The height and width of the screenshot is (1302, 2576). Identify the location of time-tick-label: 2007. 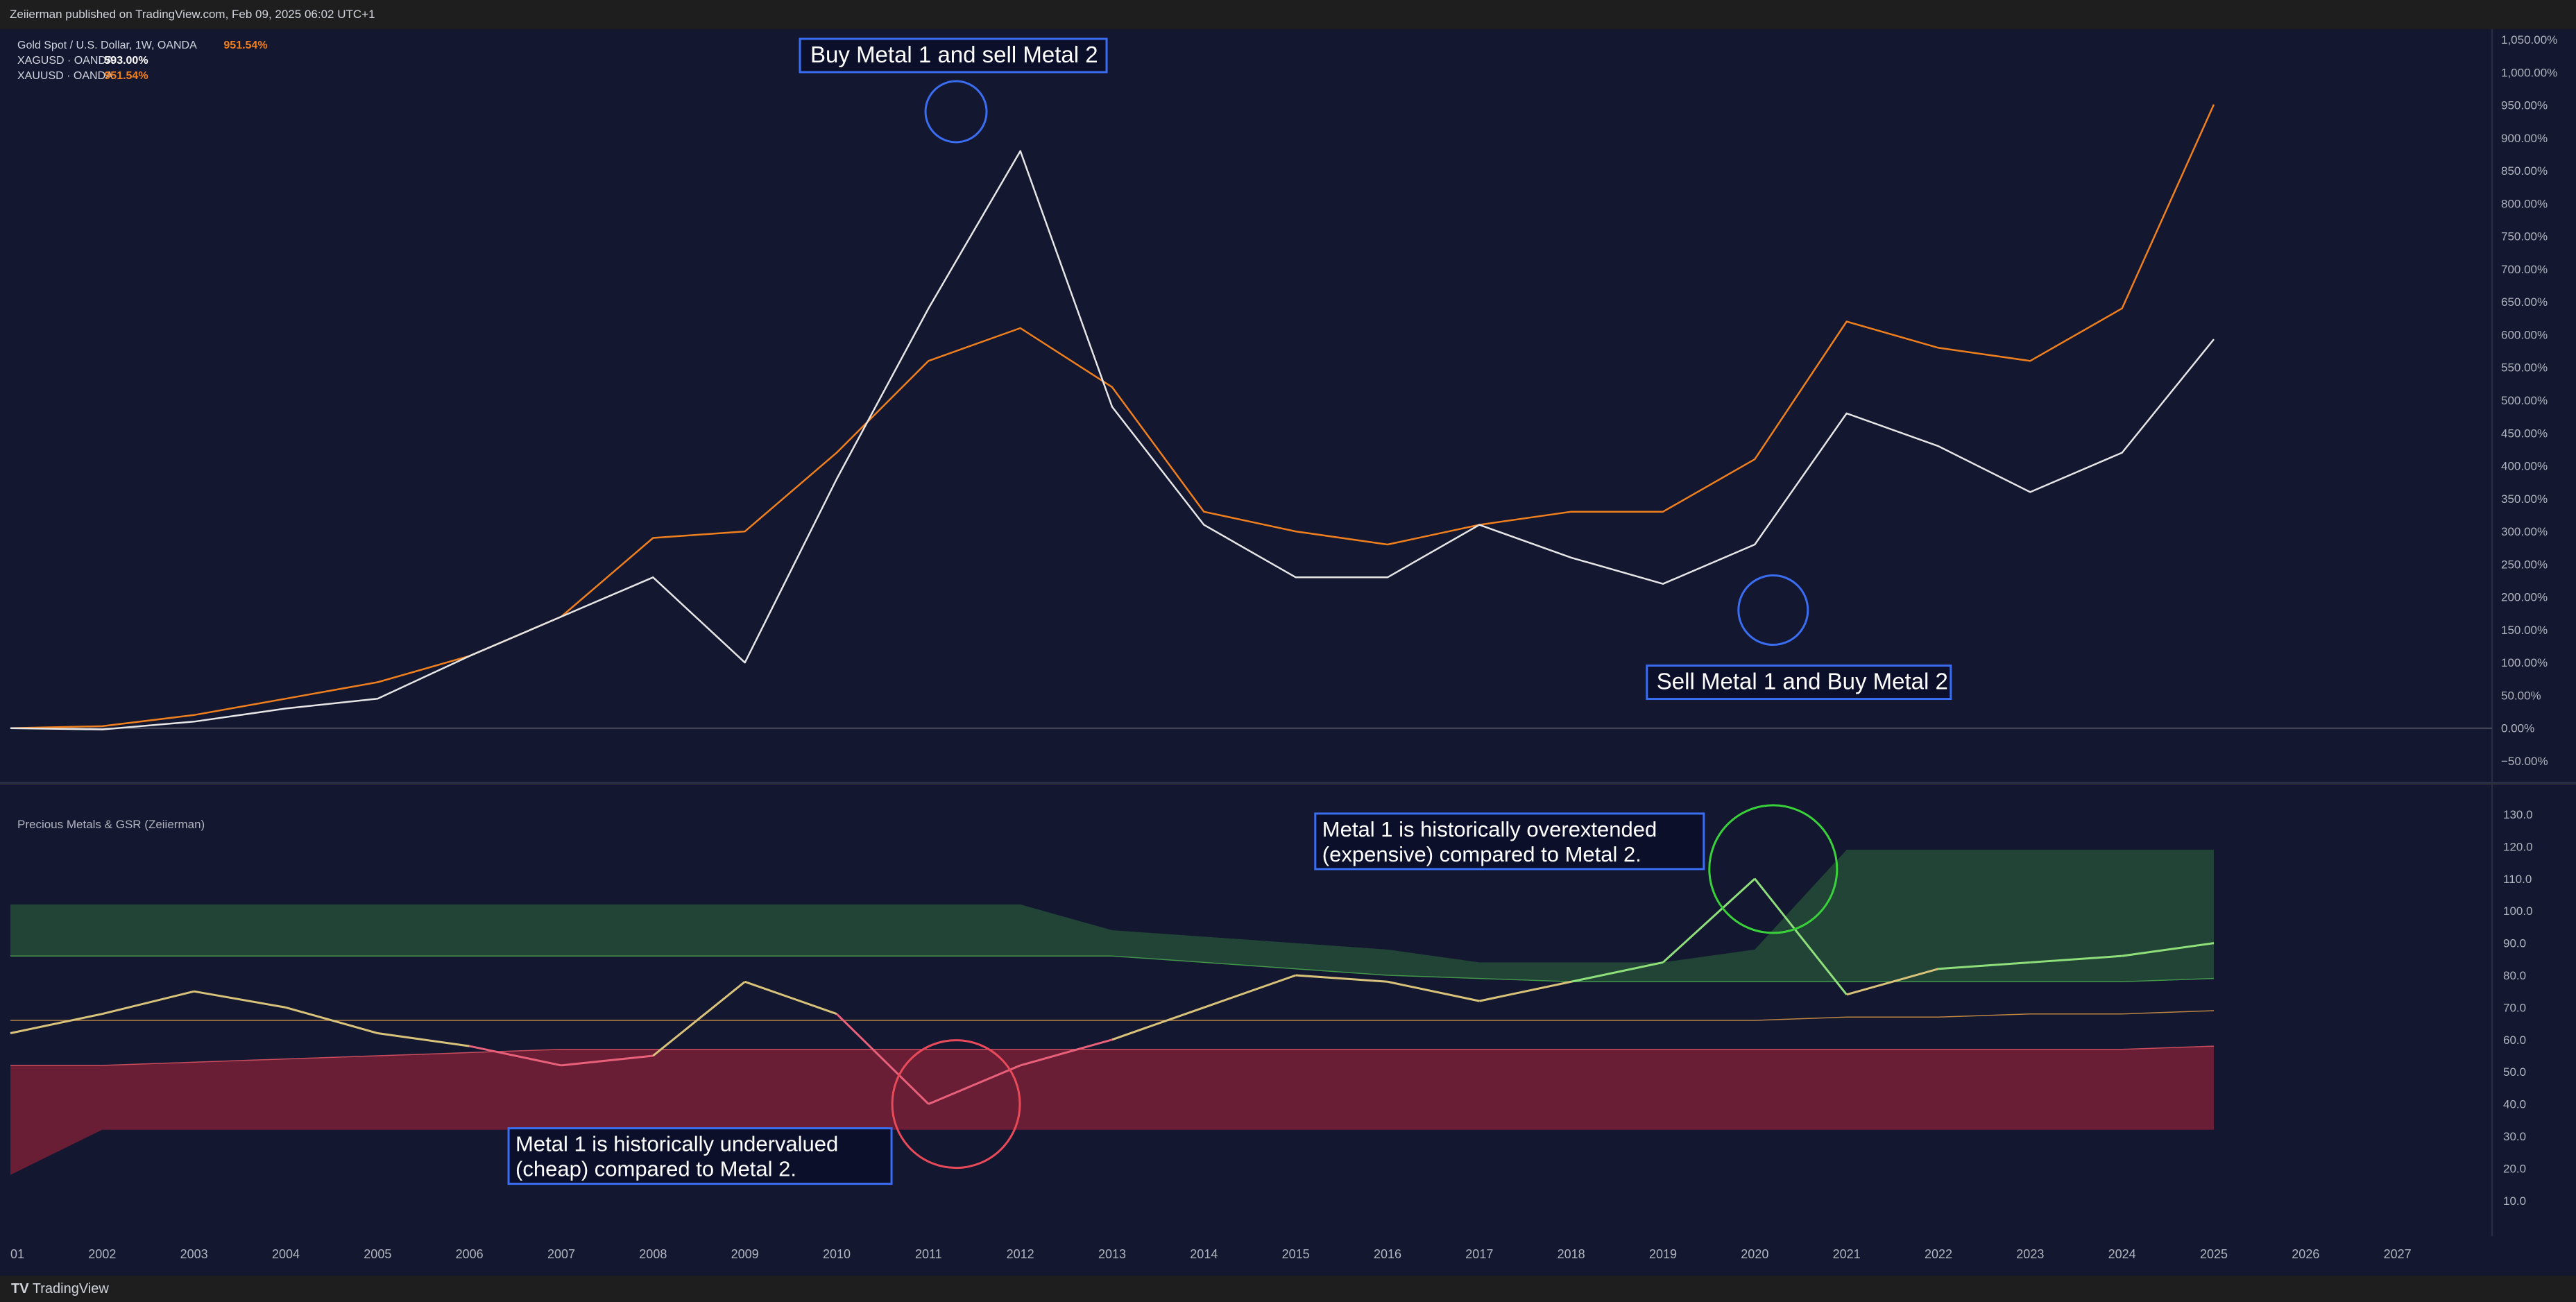
(561, 1254).